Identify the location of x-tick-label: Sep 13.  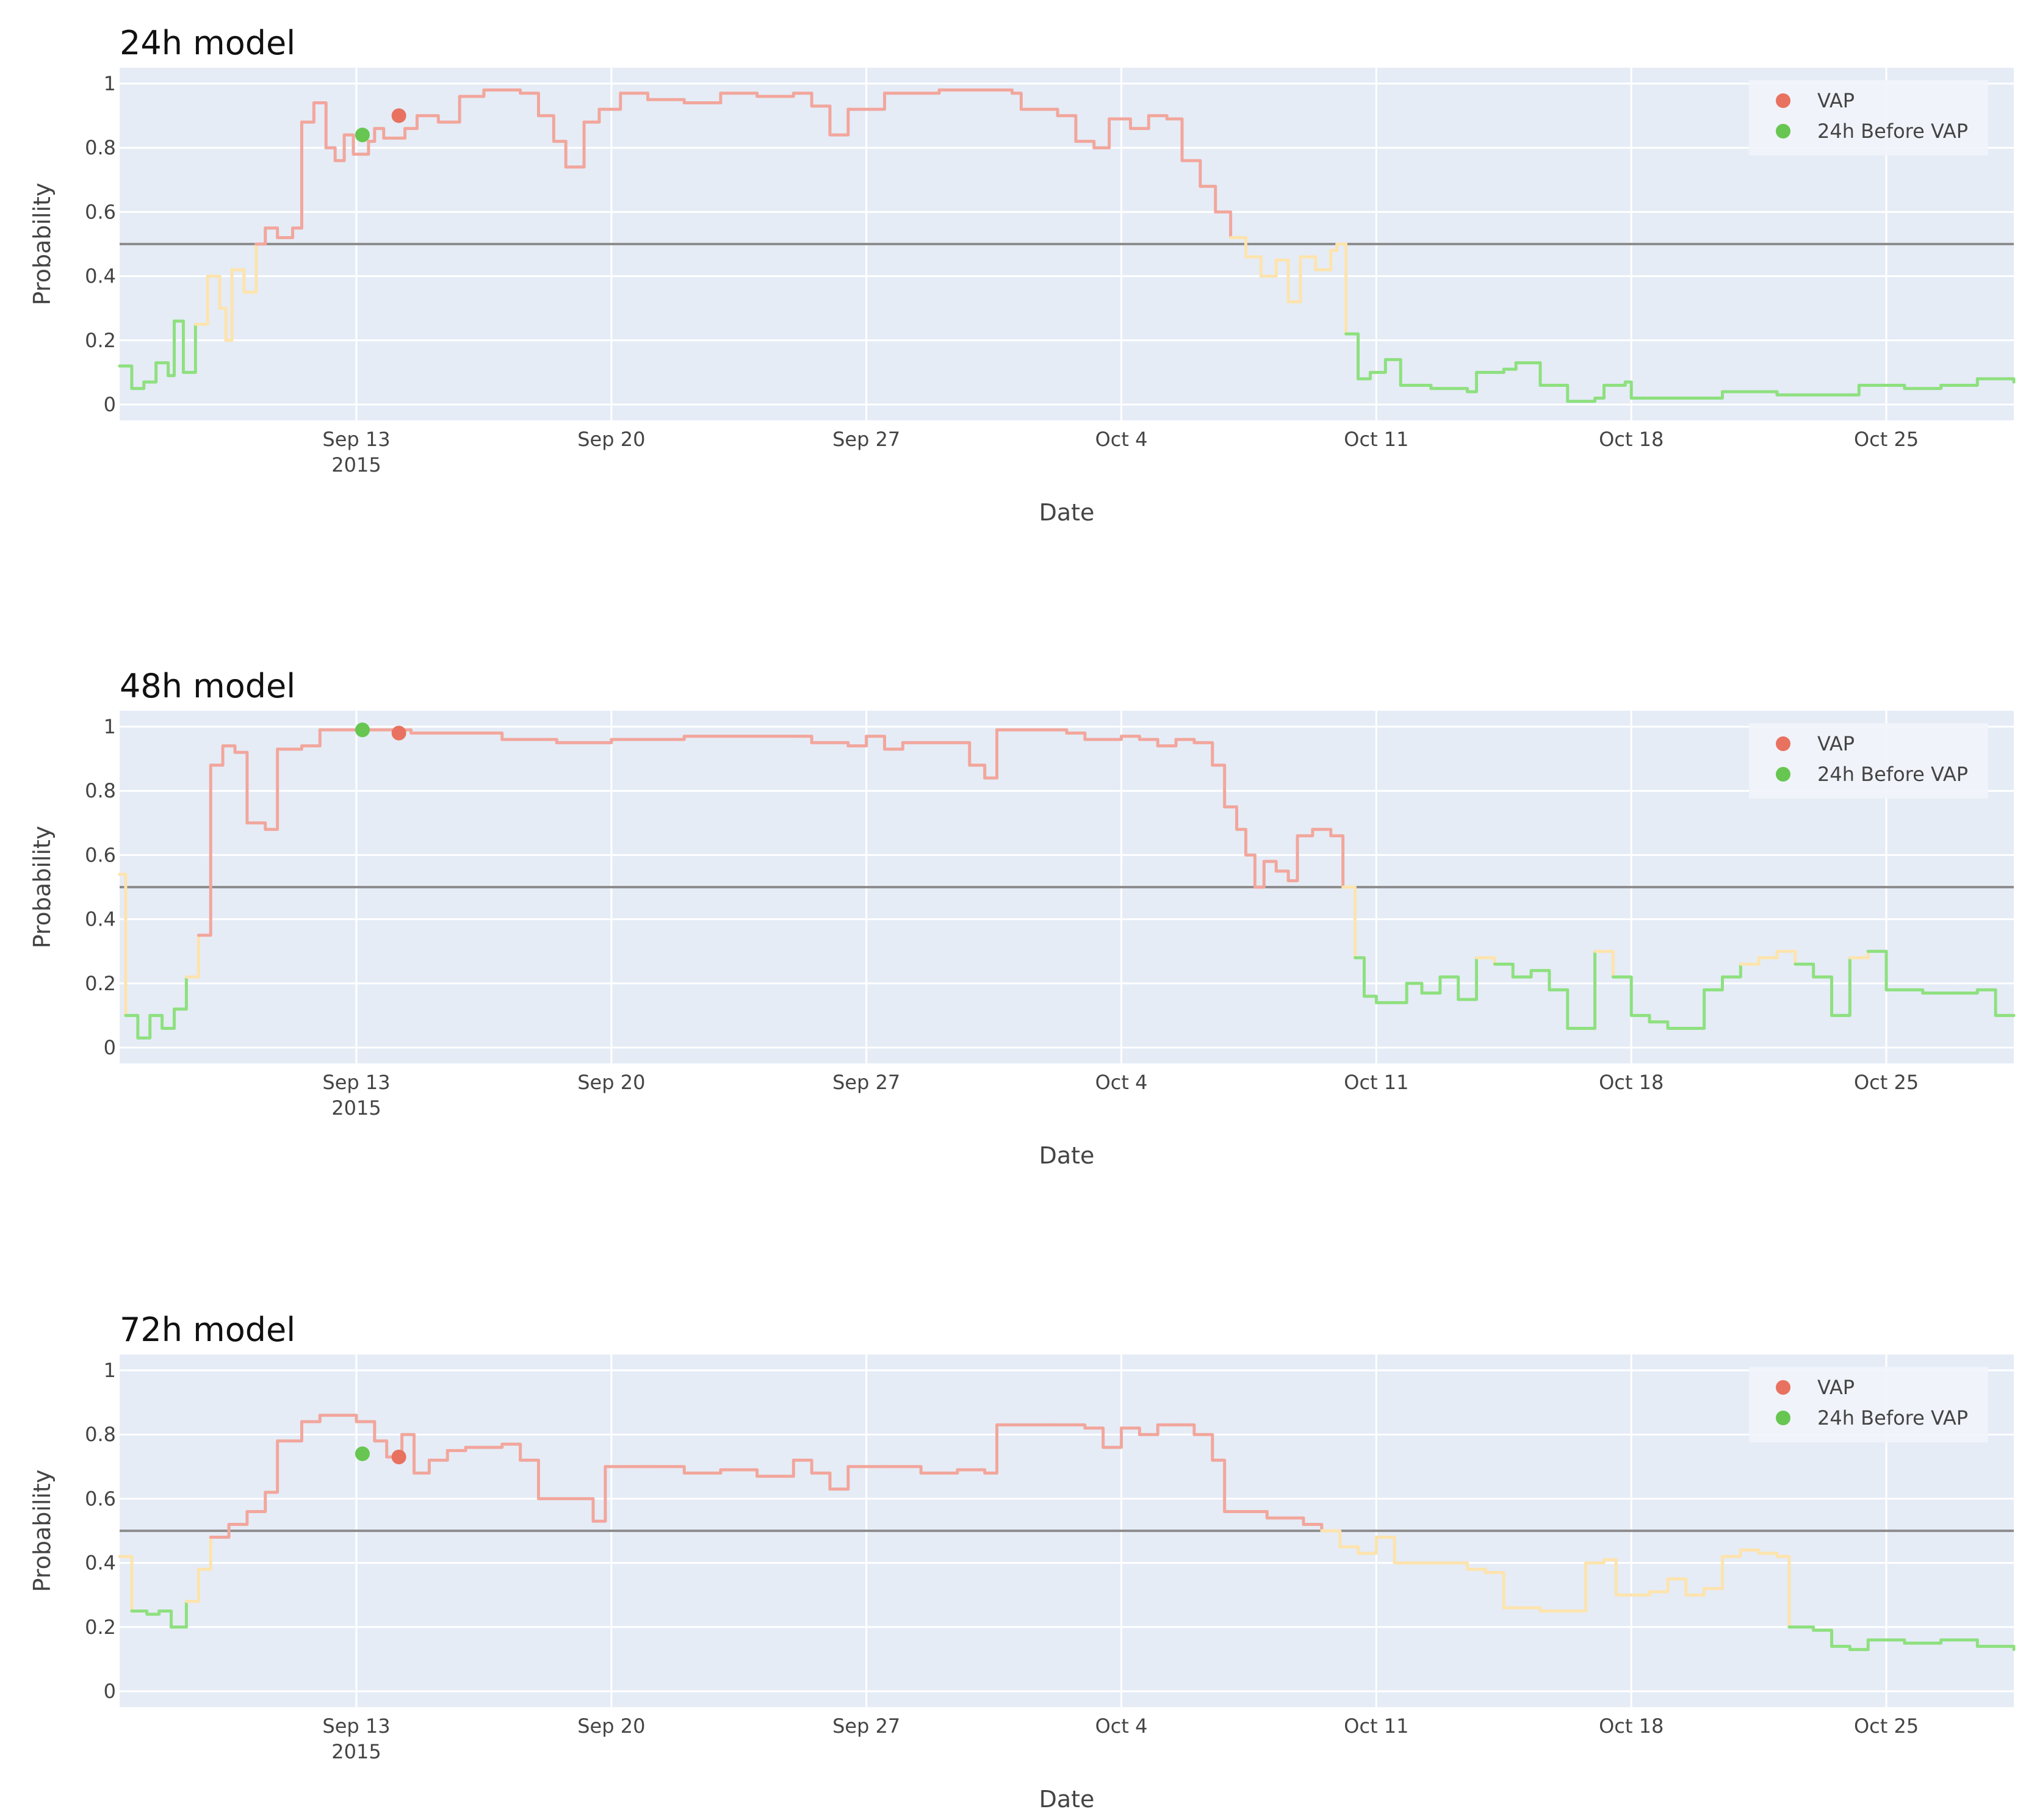
(356, 1082).